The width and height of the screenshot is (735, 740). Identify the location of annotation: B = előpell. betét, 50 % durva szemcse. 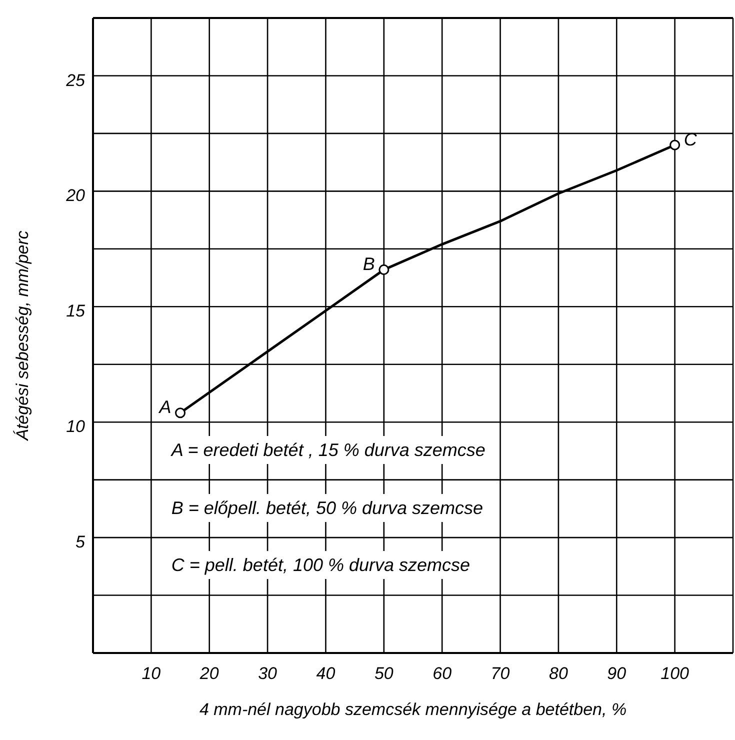
(327, 508).